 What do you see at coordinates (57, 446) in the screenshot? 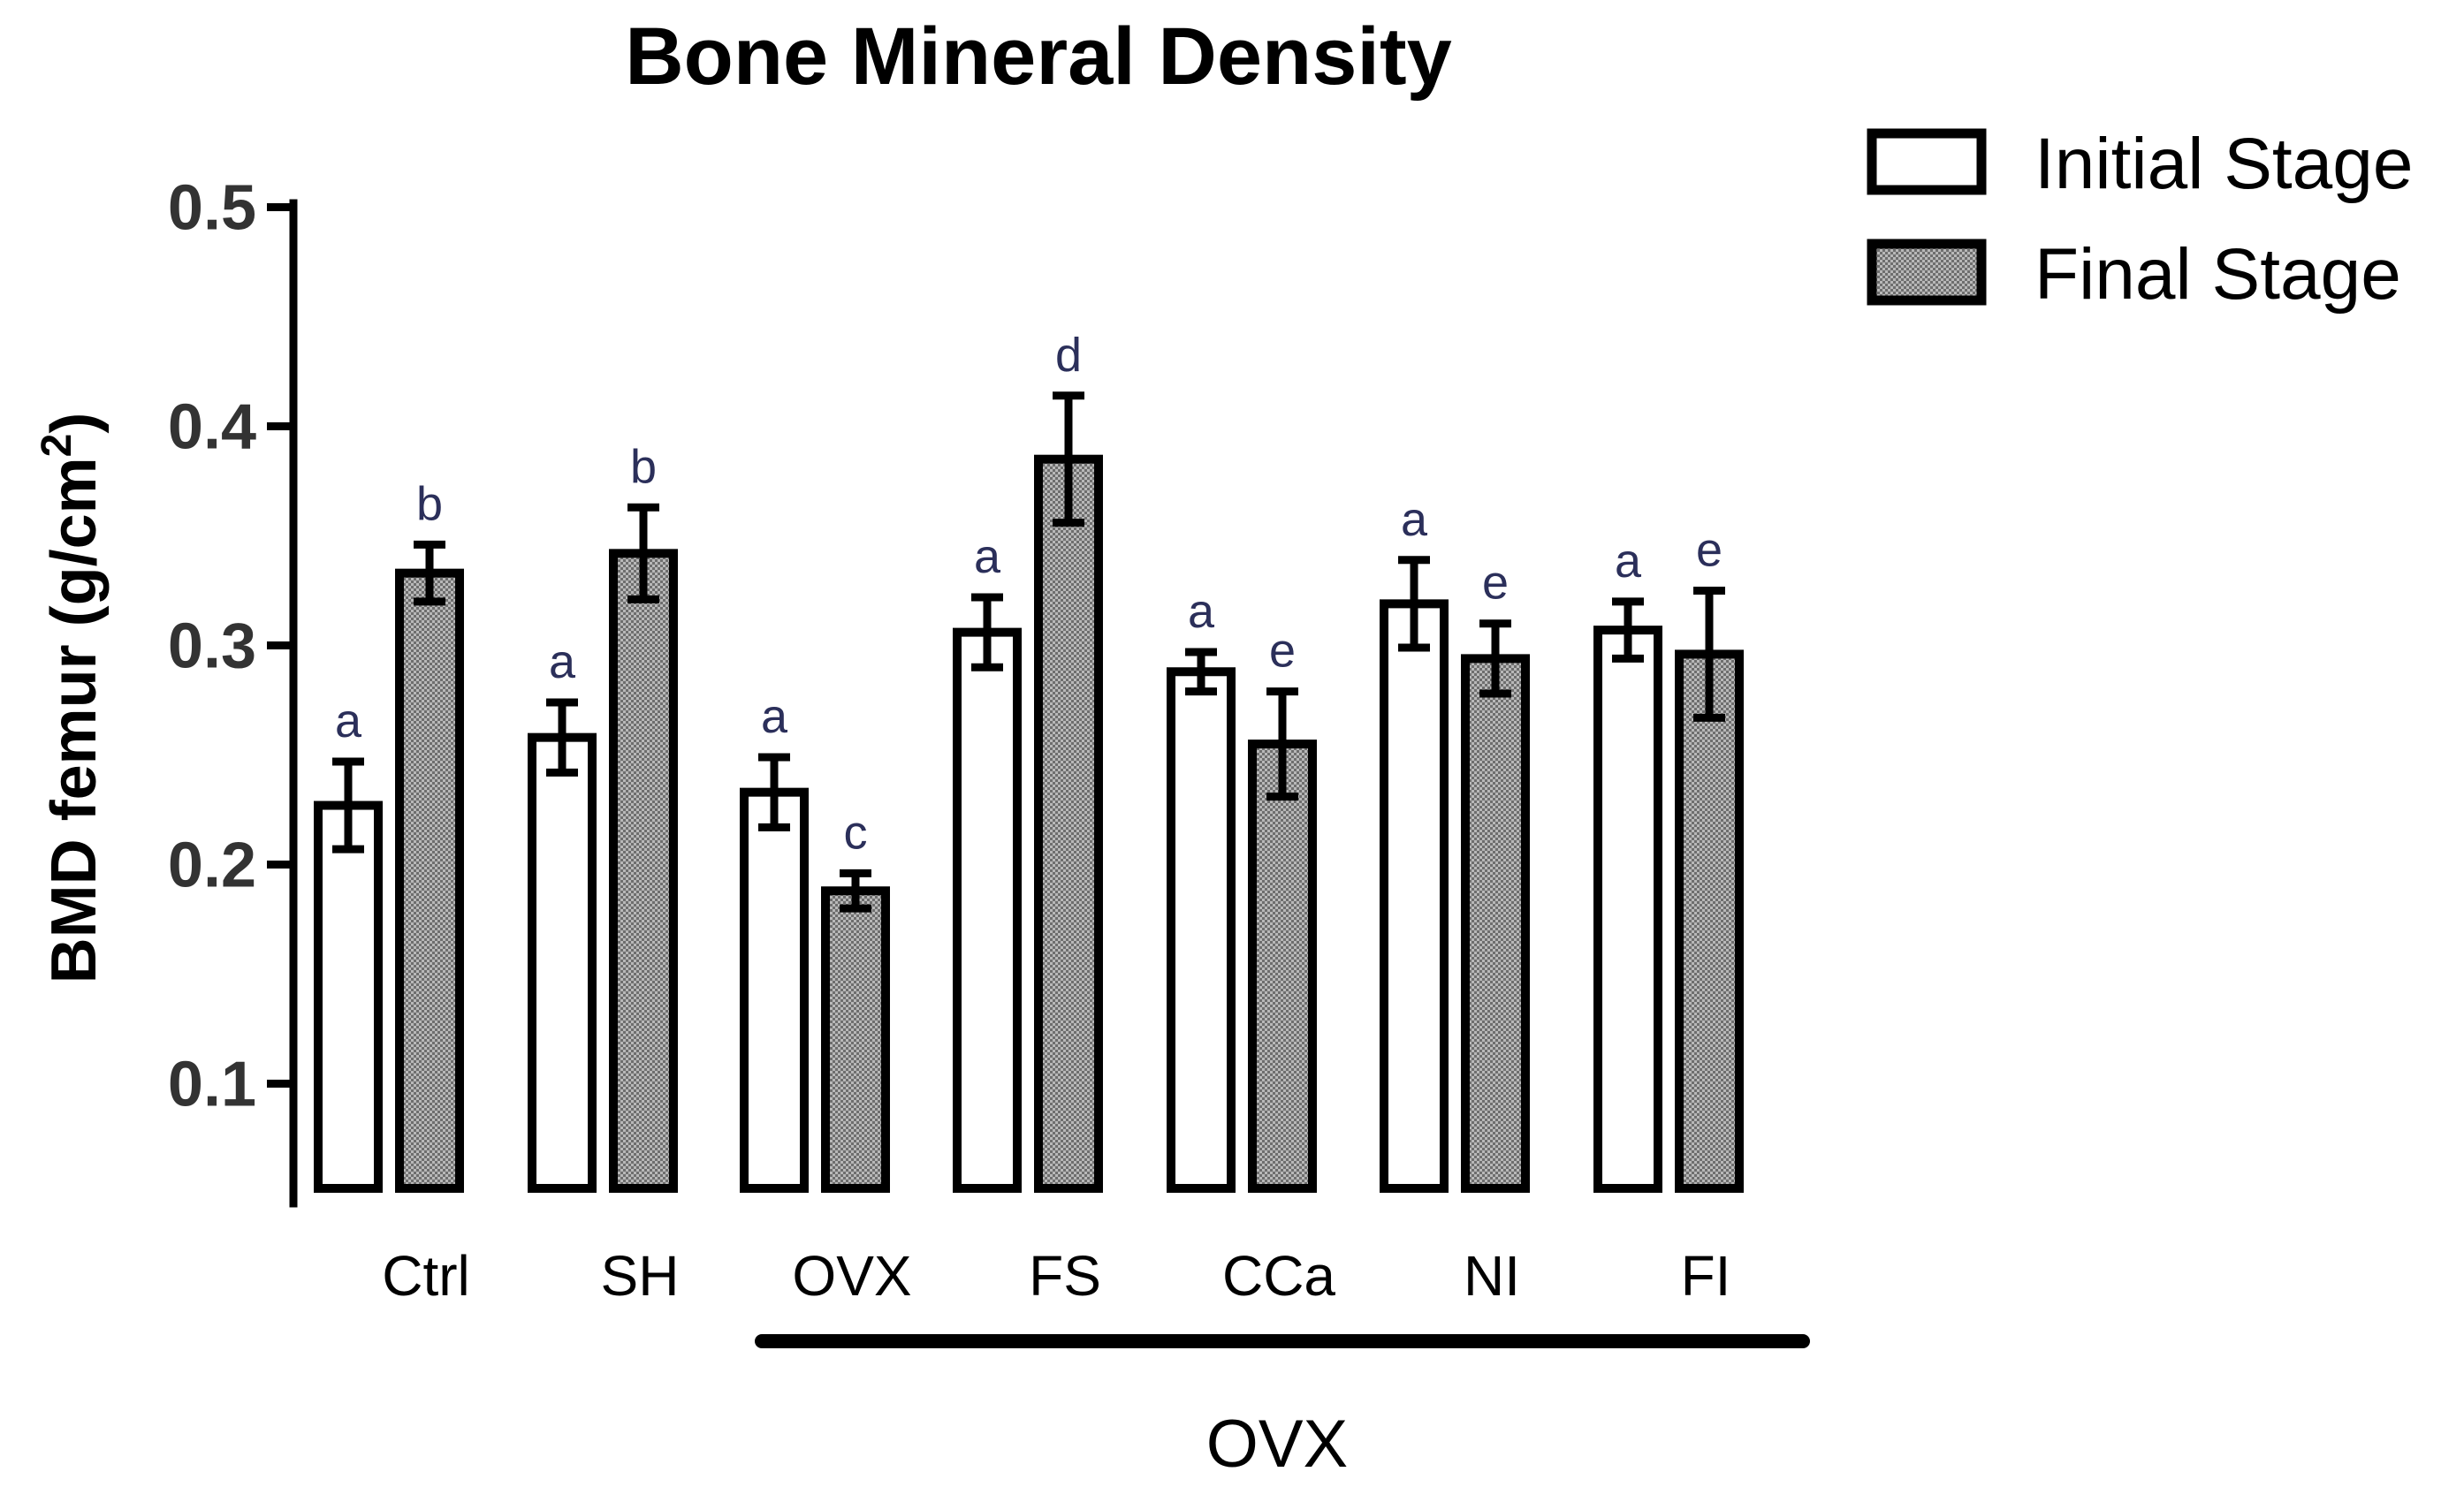
I see `y-axis-label-superscript: 2` at bounding box center [57, 446].